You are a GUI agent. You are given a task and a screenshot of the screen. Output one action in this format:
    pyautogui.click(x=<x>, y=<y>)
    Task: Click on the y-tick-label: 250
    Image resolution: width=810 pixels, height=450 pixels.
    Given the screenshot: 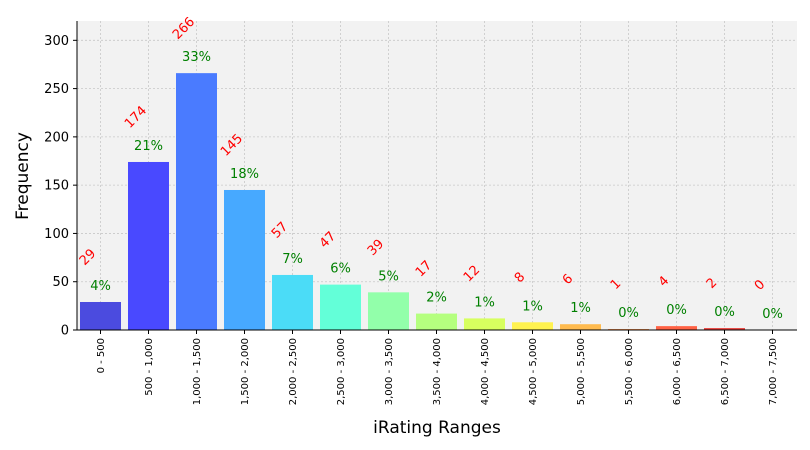 What is the action you would take?
    pyautogui.click(x=56, y=89)
    